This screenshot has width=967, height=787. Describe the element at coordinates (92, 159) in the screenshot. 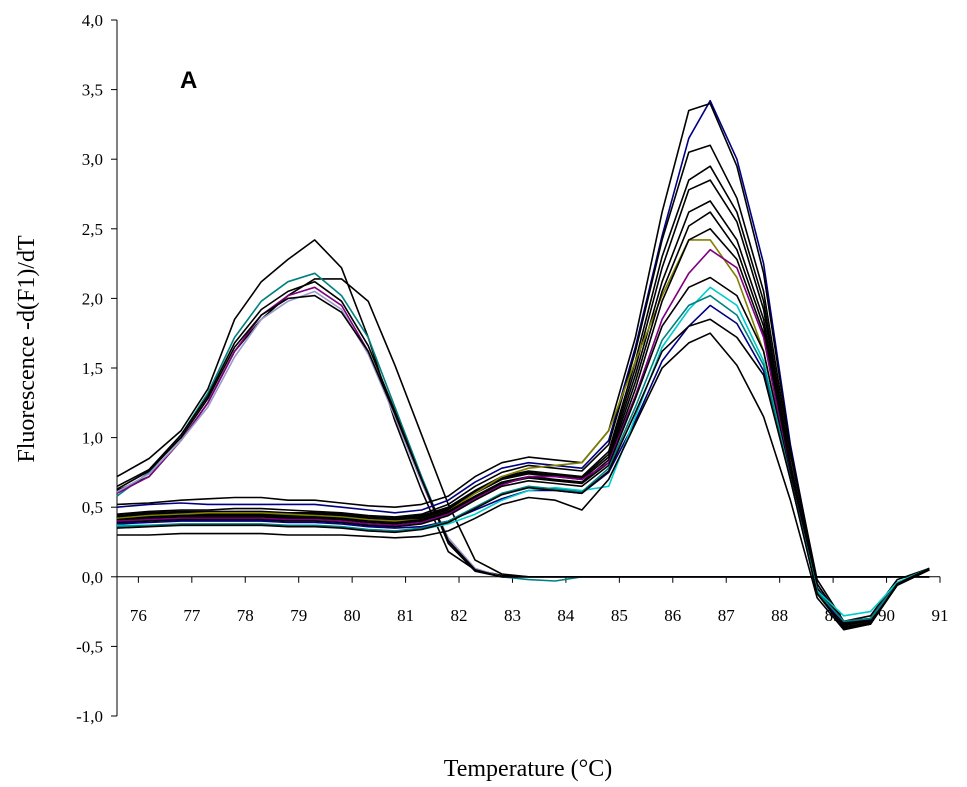

I see `y-tick-label: 3,0` at that location.